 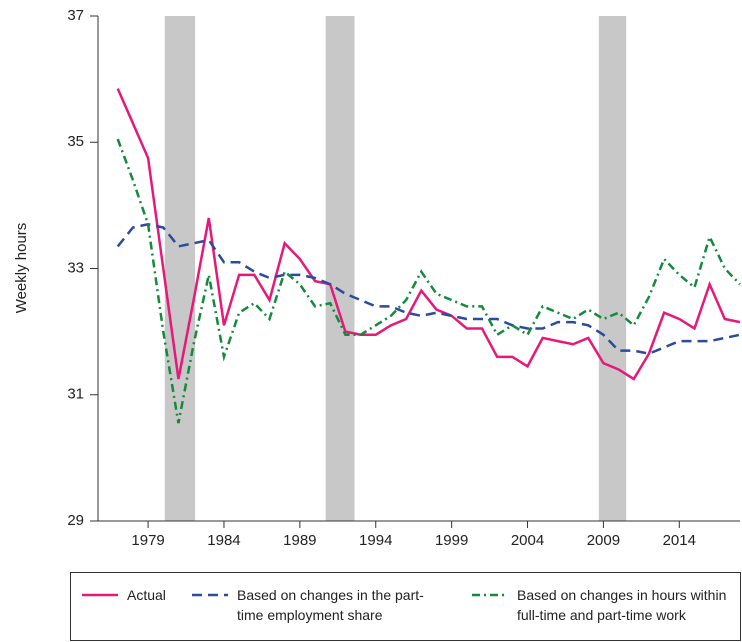 I want to click on x-tick-label: 1989, so click(x=299, y=540).